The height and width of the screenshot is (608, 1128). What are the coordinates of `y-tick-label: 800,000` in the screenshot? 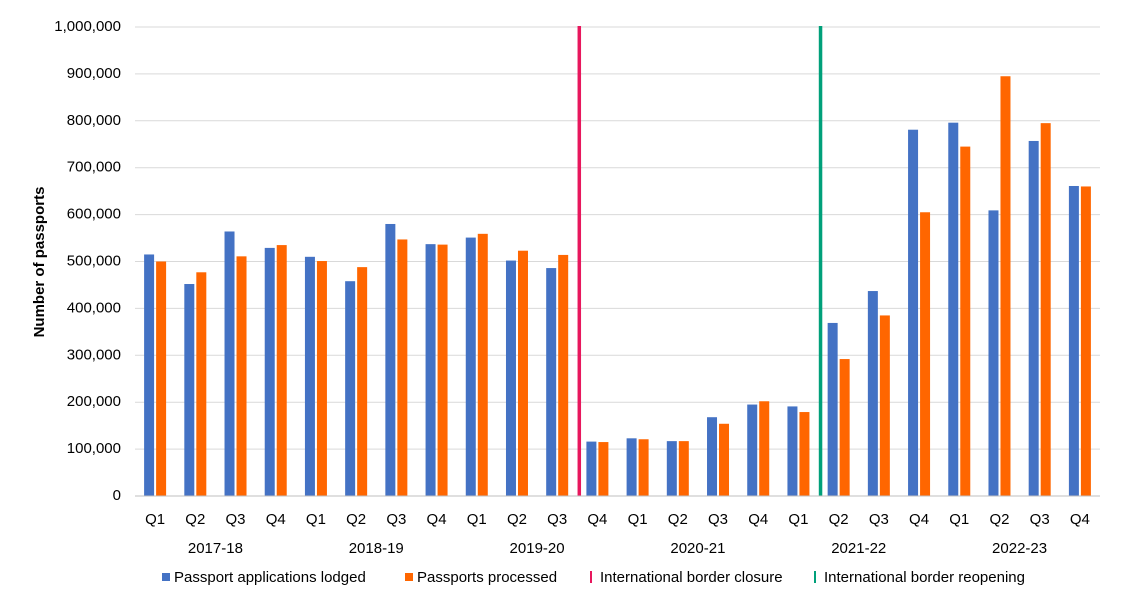 It's located at (94, 120).